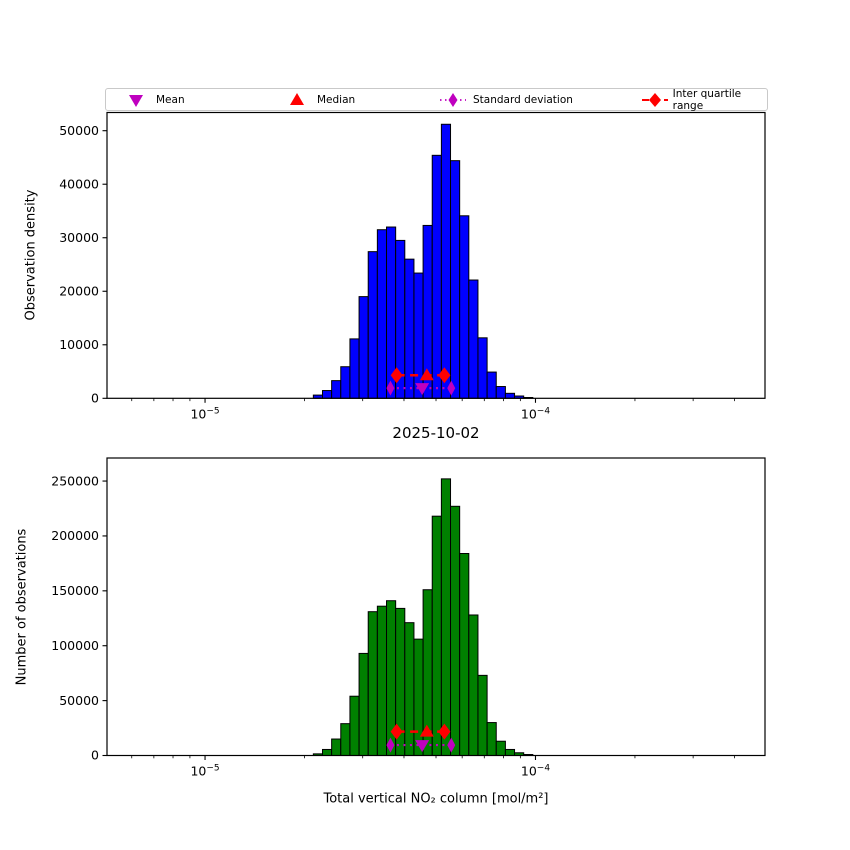 The width and height of the screenshot is (850, 850). Describe the element at coordinates (523, 99) in the screenshot. I see `legend-label: Standard deviation` at that location.